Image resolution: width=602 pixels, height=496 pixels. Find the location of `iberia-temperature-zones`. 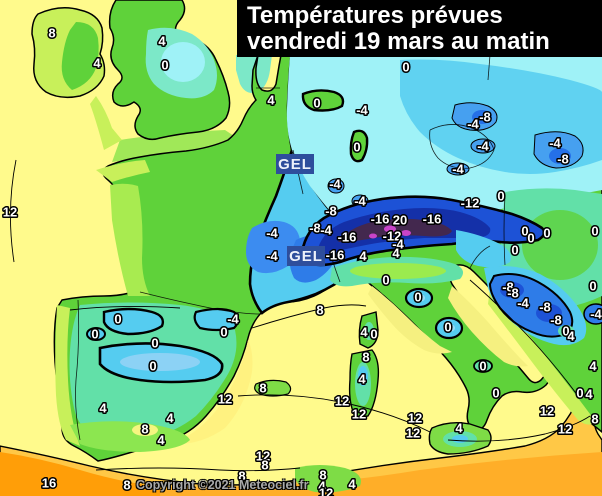

iberia-temperature-zones is located at coordinates (154, 377).